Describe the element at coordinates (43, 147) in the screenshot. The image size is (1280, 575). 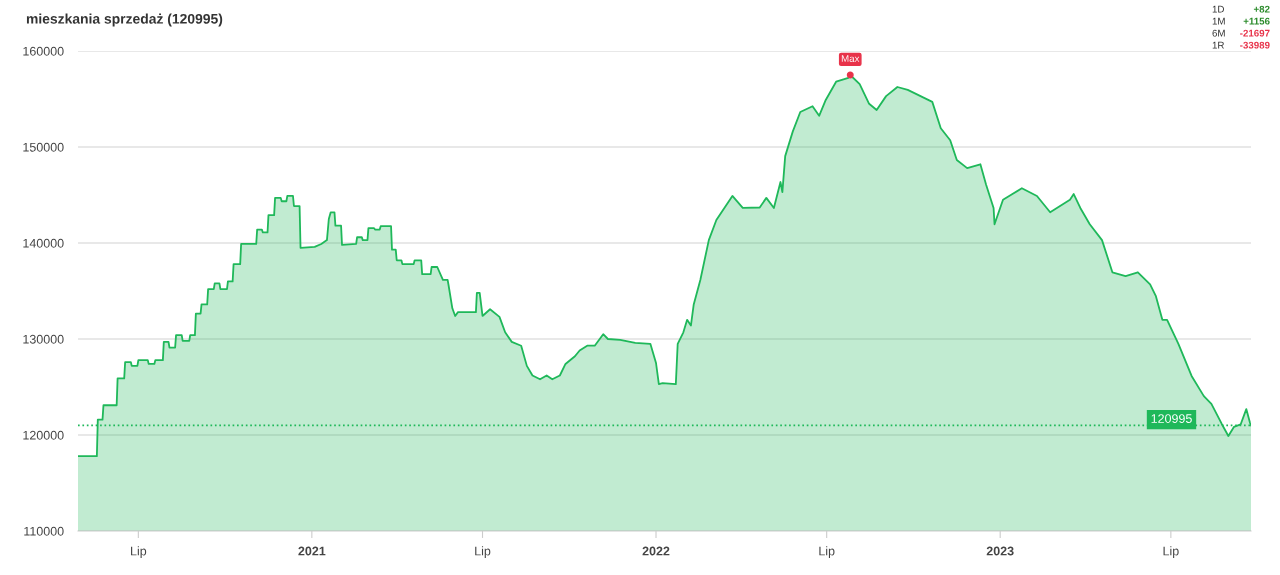
I see `y-tick-label: 150000` at that location.